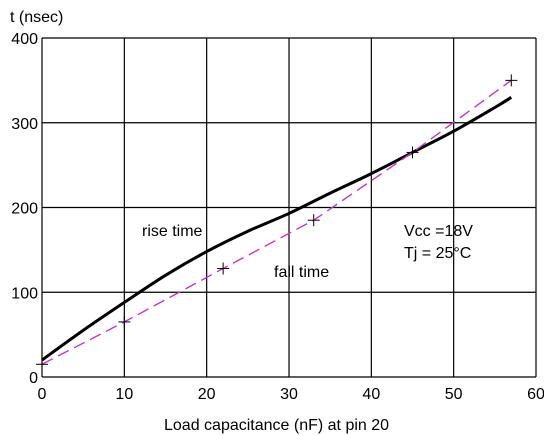  Describe the element at coordinates (207, 394) in the screenshot. I see `x-tick-label: 20` at that location.